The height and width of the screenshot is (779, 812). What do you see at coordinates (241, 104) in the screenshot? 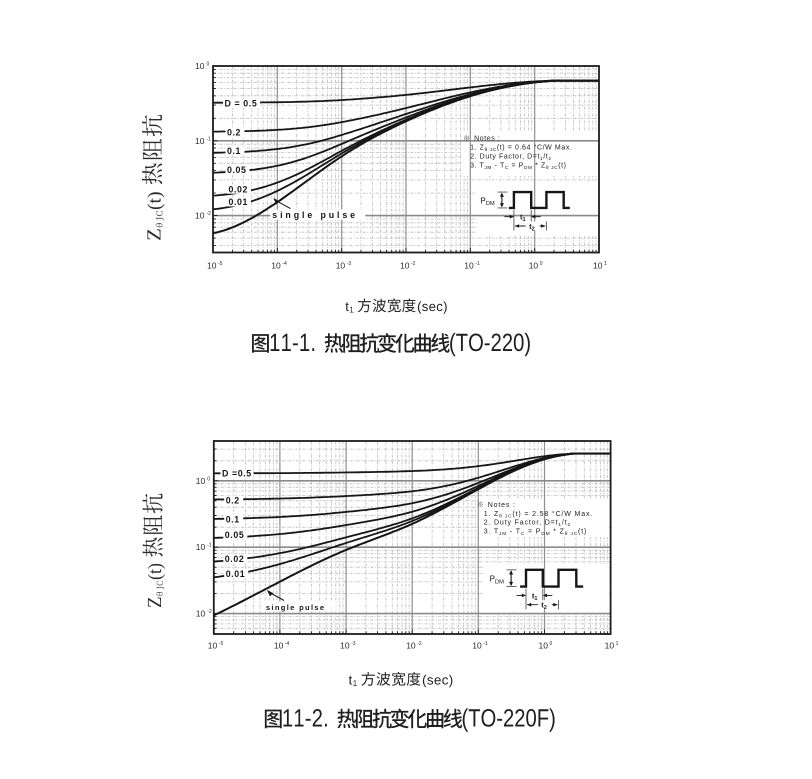
I see `svg-text: D = 0.5` at bounding box center [241, 104].